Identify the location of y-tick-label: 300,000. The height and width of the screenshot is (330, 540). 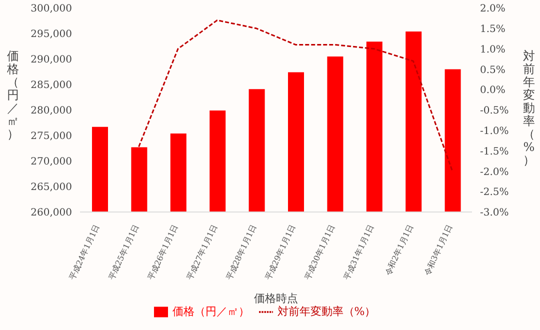
(51, 9).